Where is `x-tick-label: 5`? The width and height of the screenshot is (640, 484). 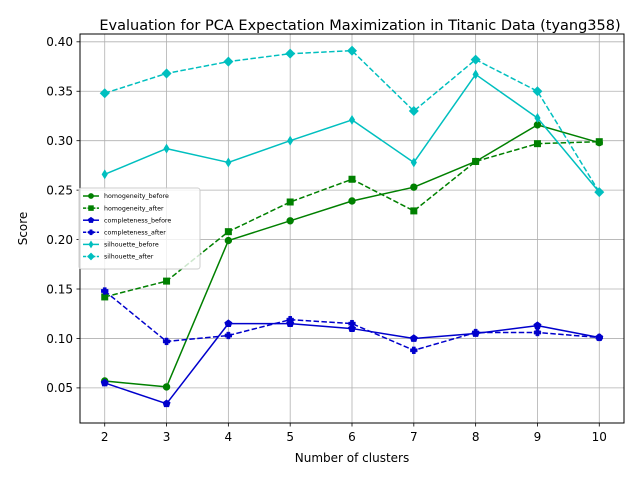 x-tick-label: 5 is located at coordinates (290, 437).